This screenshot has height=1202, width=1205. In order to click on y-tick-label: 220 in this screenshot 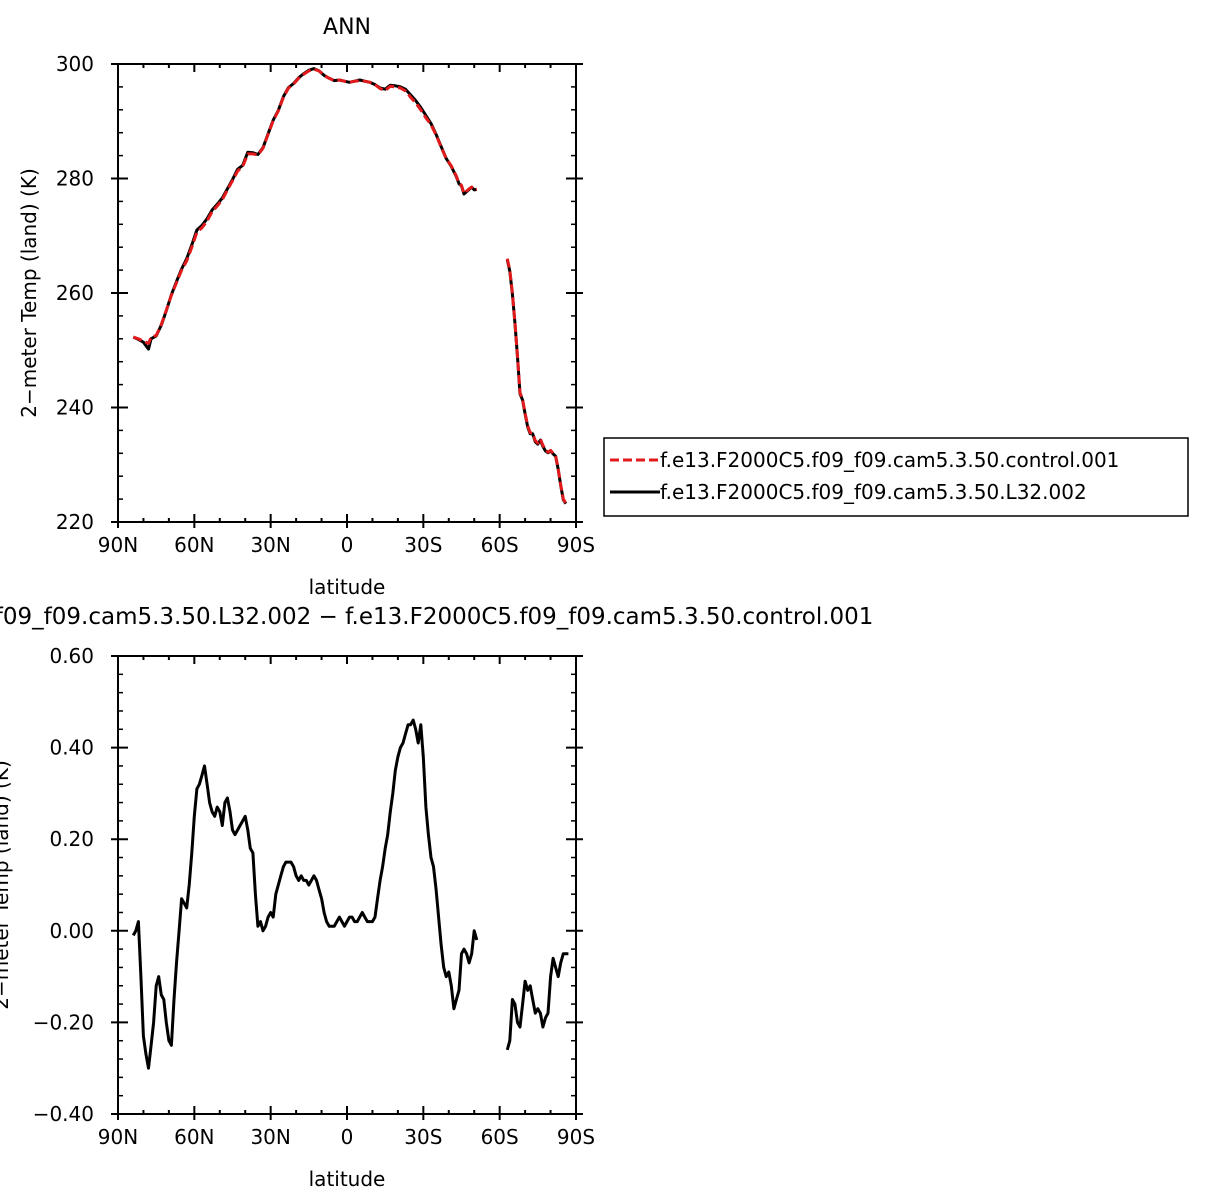, I will do `click(75, 522)`.